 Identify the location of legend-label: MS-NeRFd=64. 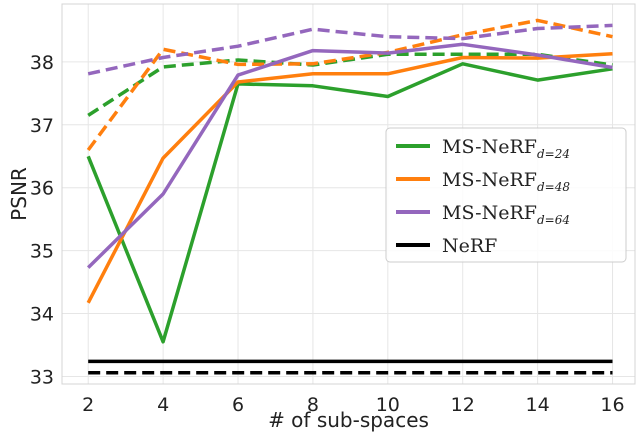
(506, 214).